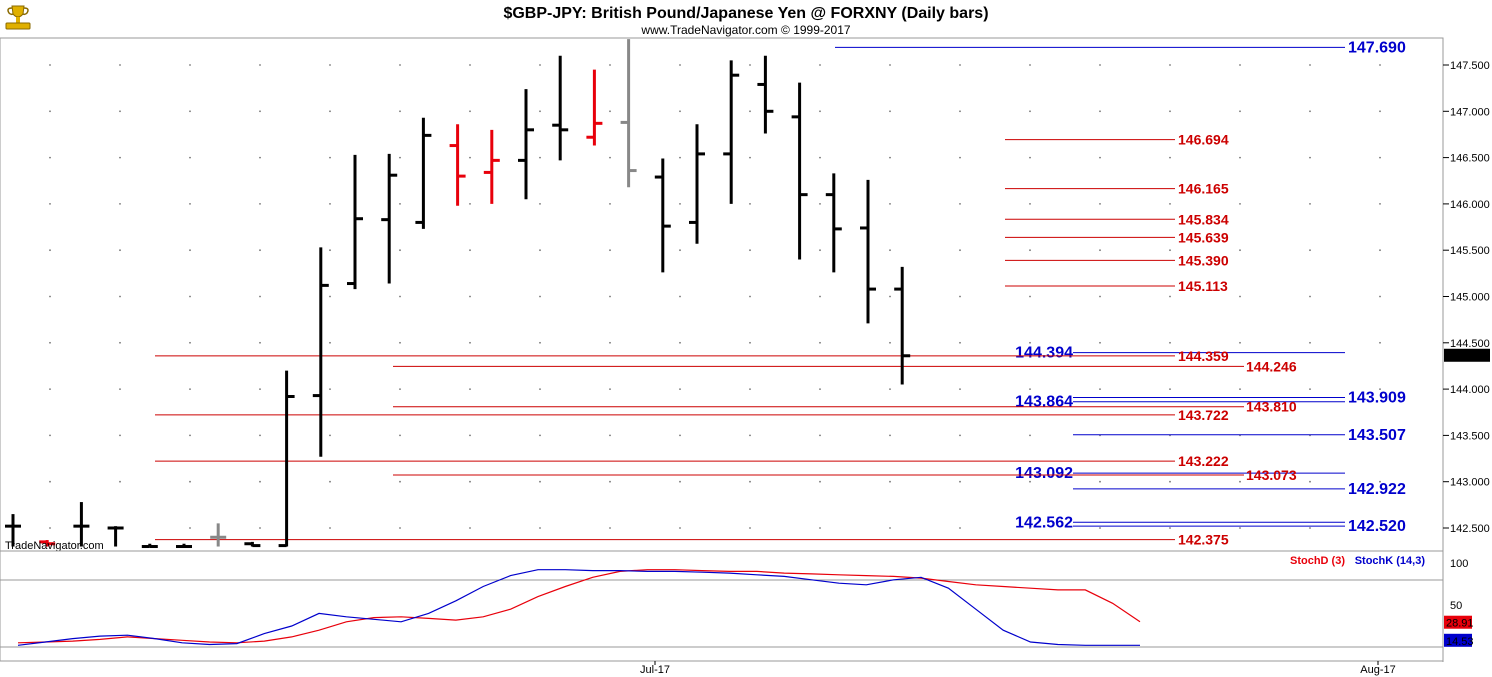  Describe the element at coordinates (1470, 436) in the screenshot. I see `y-tick-label: 143.500` at that location.